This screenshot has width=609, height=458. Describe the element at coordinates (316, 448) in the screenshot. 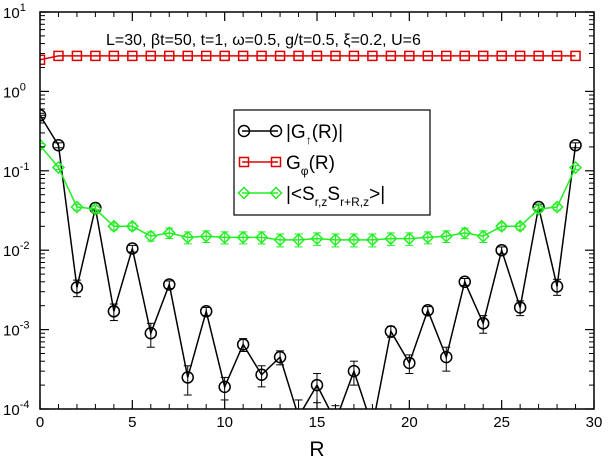

I see `x-axis-label: R` at that location.